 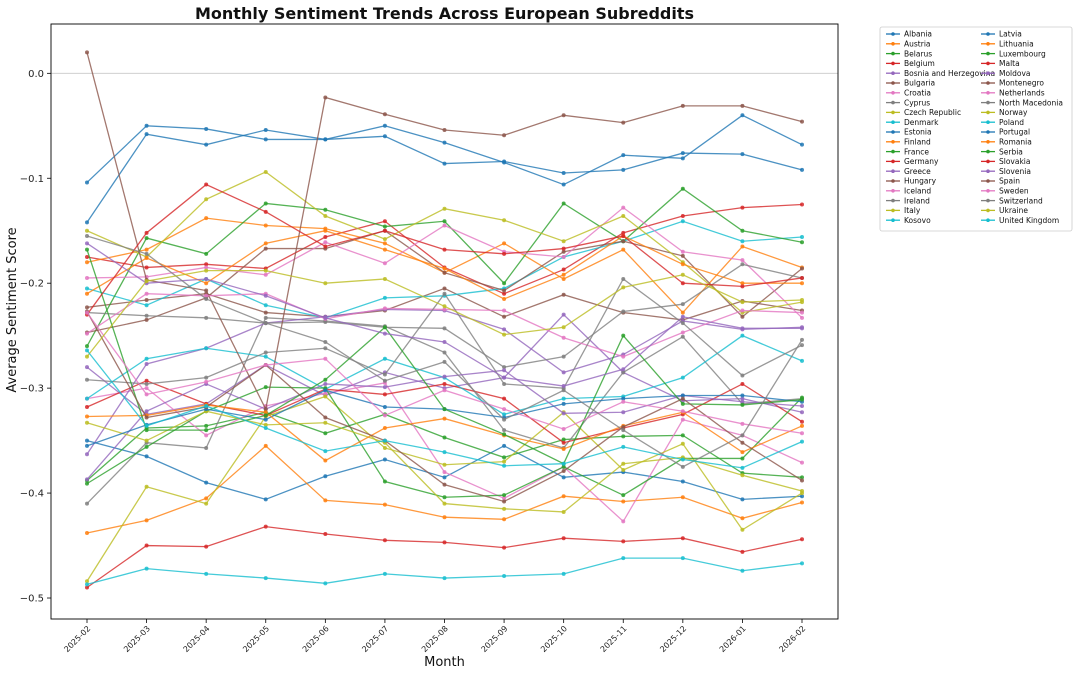 What do you see at coordinates (912, 122) in the screenshot?
I see `legend-item: Denmark` at bounding box center [912, 122].